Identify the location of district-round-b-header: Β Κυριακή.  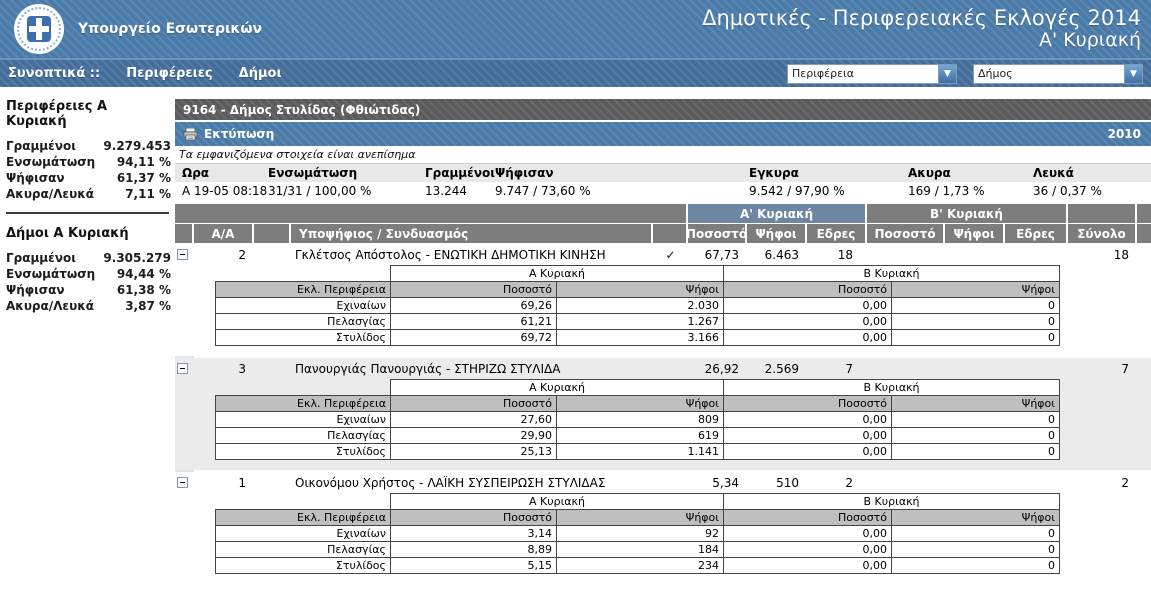
(892, 501).